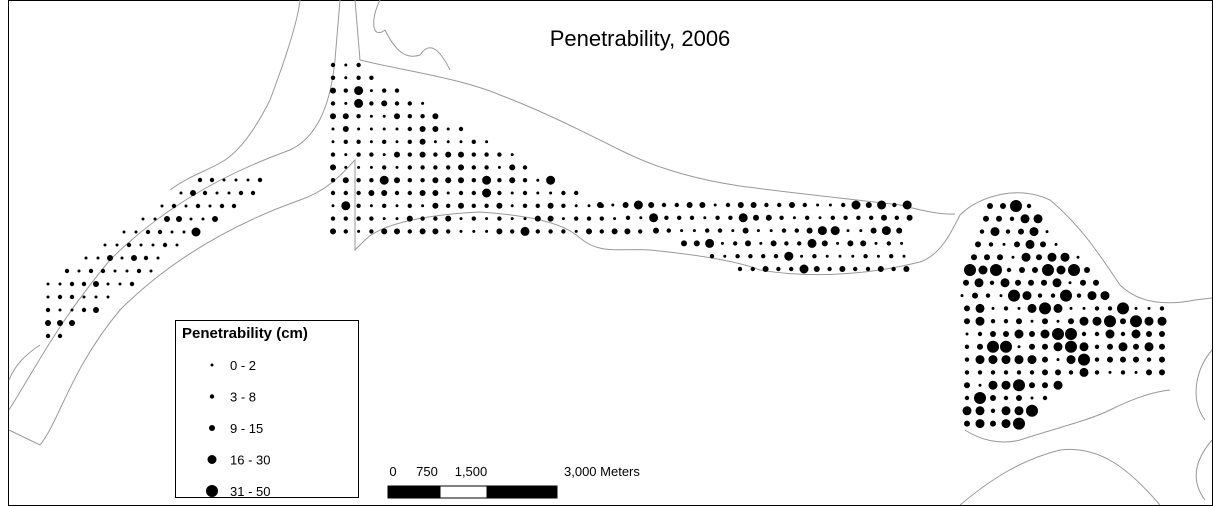 Image resolution: width=1213 pixels, height=506 pixels. What do you see at coordinates (602, 471) in the screenshot?
I see `scale-label: 3,000 Meters` at bounding box center [602, 471].